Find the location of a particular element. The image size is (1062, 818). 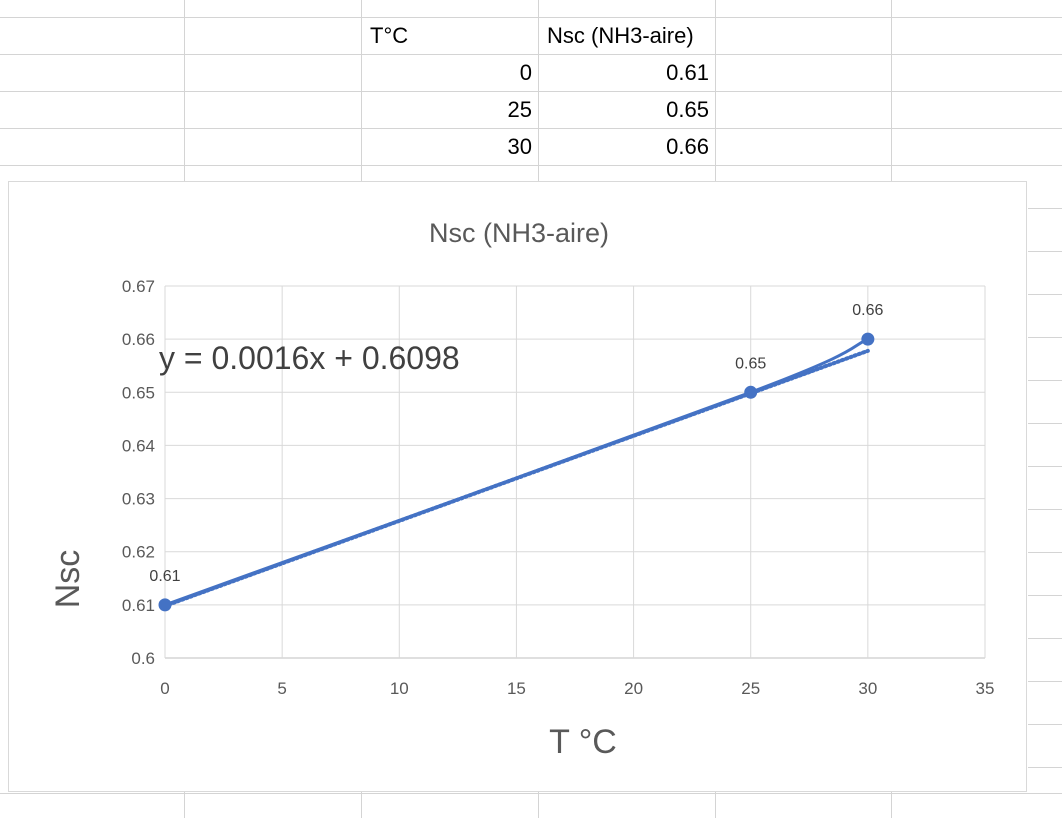

y-tick-label: 0.61 is located at coordinates (138, 605).